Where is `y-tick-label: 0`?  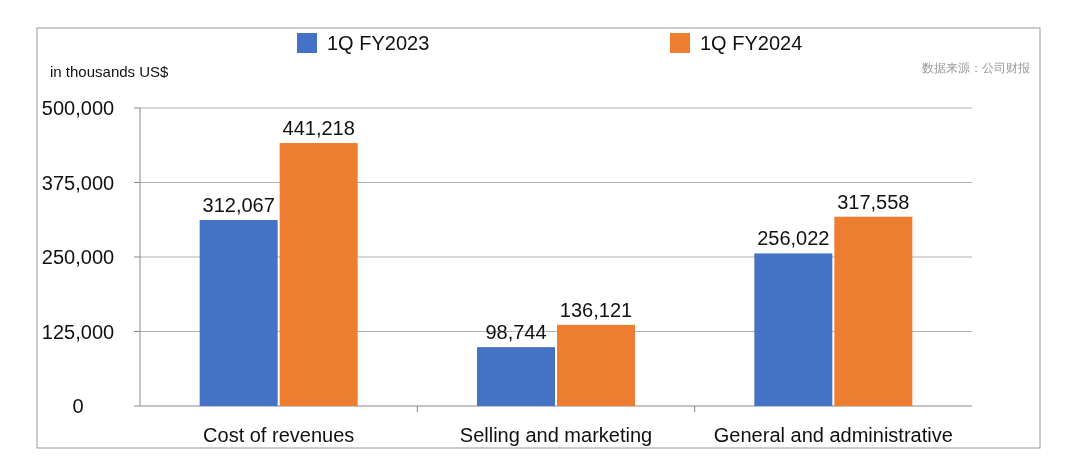
y-tick-label: 0 is located at coordinates (78, 406).